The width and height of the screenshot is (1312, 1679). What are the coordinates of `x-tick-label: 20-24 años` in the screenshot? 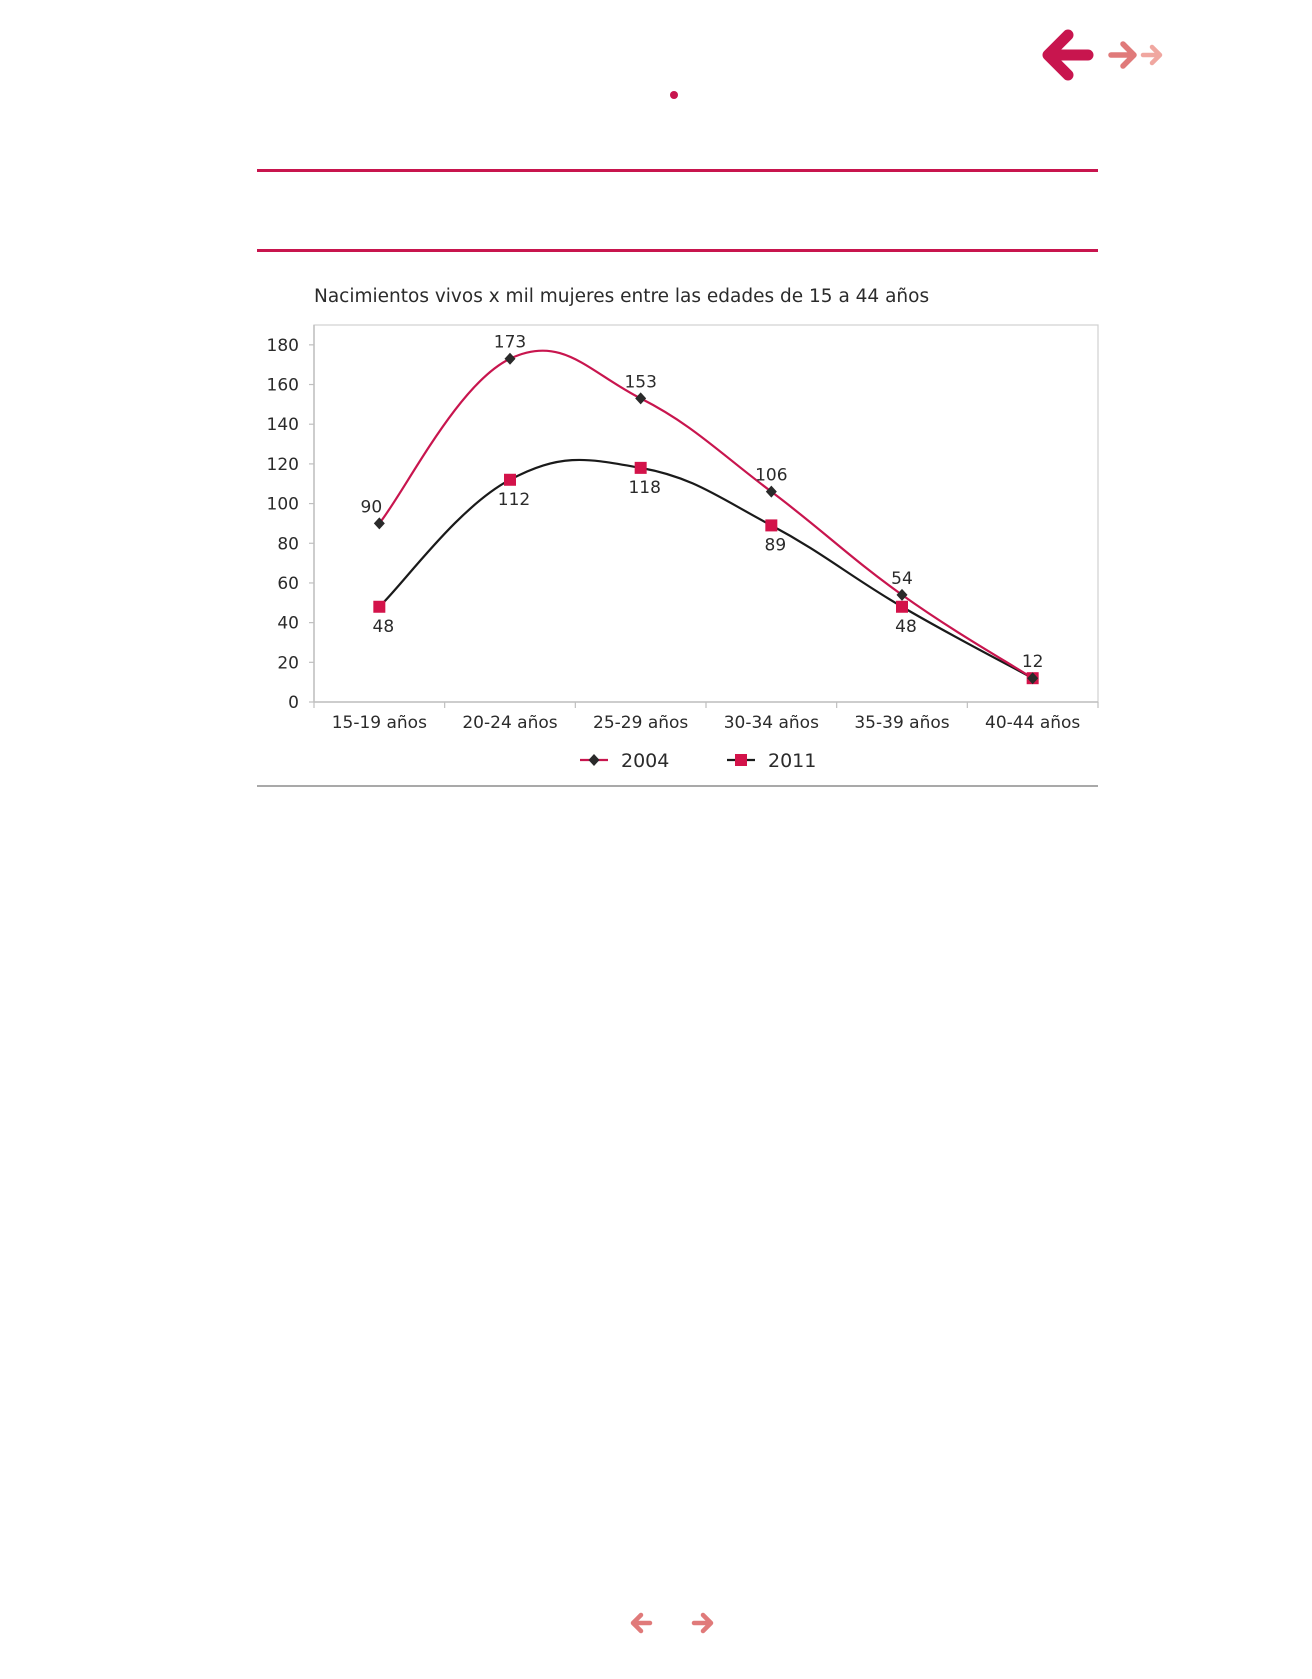 It's located at (509, 723).